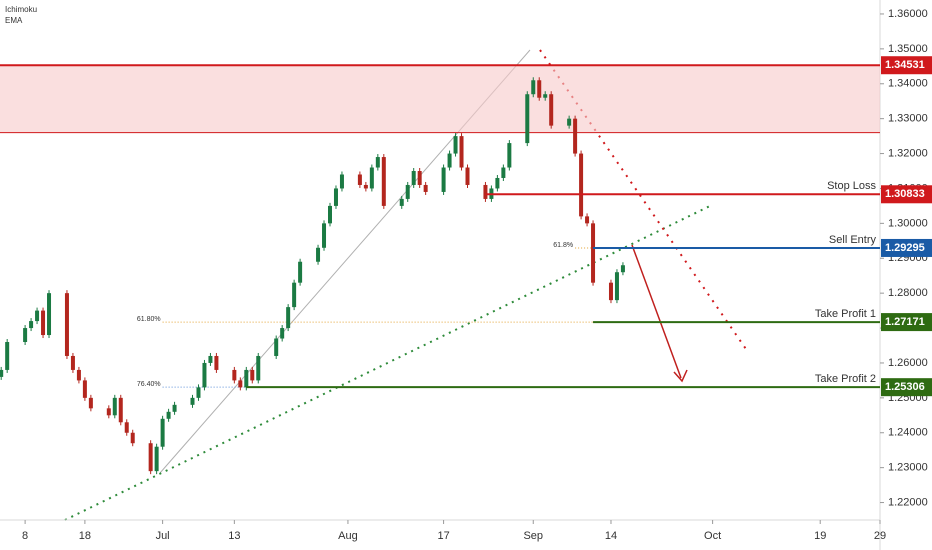 The image size is (932, 550). I want to click on x-tick-label: 14, so click(611, 536).